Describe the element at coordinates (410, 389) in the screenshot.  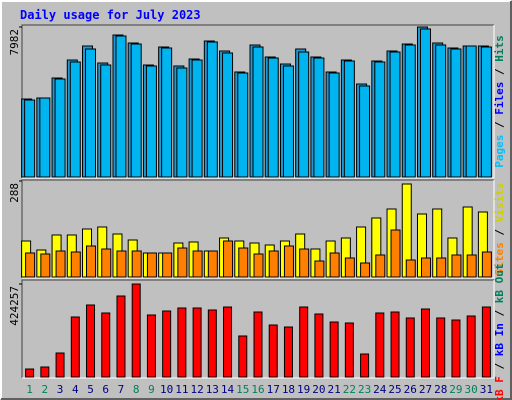
I see `x-tick-label: 26` at that location.